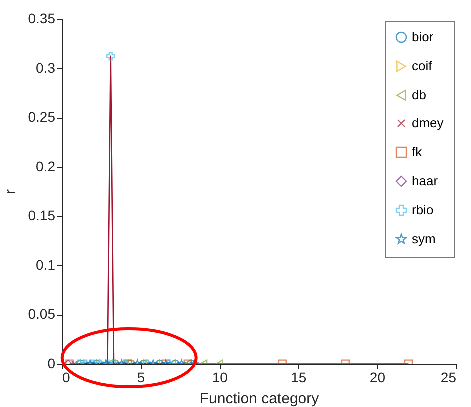  What do you see at coordinates (423, 37) in the screenshot?
I see `legend-label: bior` at bounding box center [423, 37].